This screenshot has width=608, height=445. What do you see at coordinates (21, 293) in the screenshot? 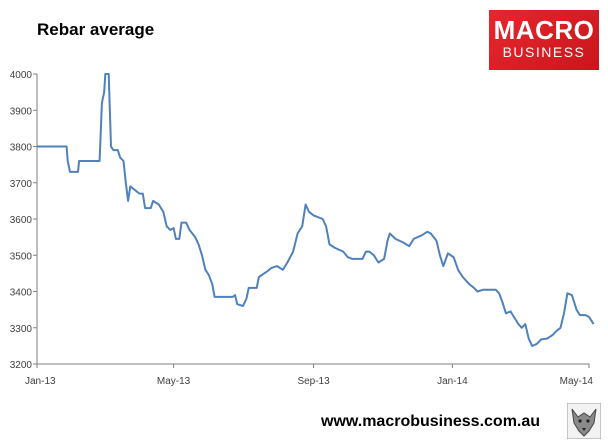
I see `y-tick-label: 3400` at bounding box center [21, 293].